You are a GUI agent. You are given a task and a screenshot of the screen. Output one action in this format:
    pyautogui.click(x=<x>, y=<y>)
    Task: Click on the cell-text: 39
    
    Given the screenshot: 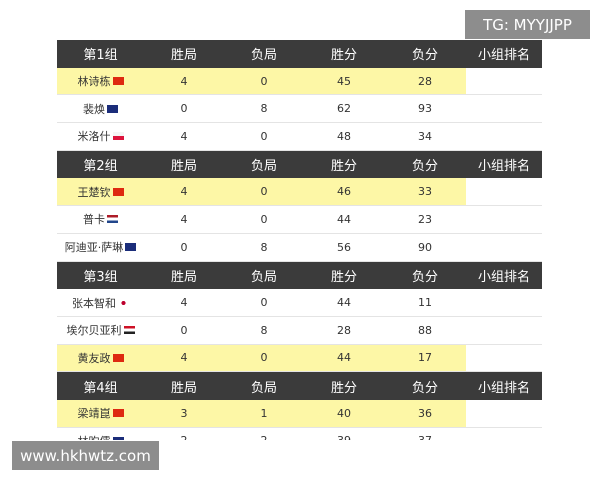 What is the action you would take?
    pyautogui.click(x=344, y=437)
    